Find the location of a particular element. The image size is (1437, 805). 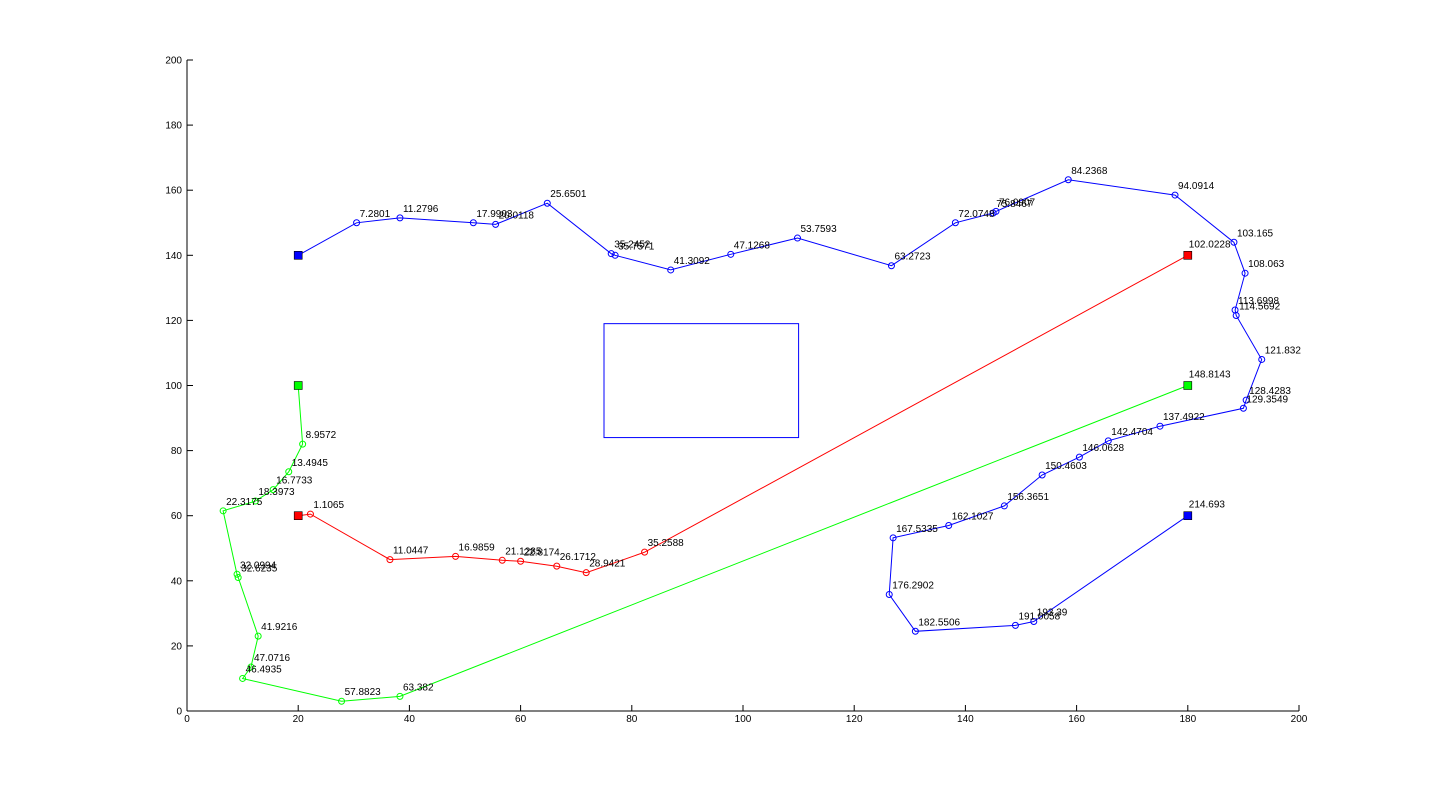

point-label: 47.0716 is located at coordinates (272, 658).